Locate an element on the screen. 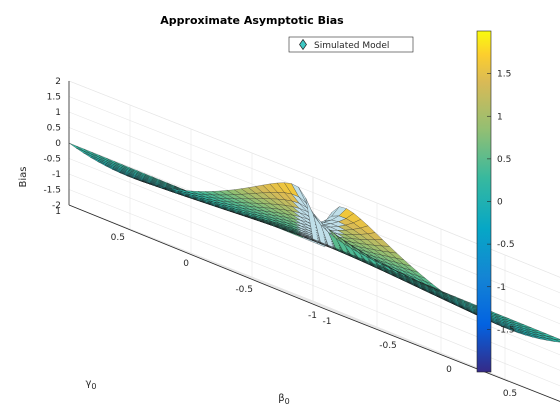  x-tick-label: 0 is located at coordinates (449, 370).